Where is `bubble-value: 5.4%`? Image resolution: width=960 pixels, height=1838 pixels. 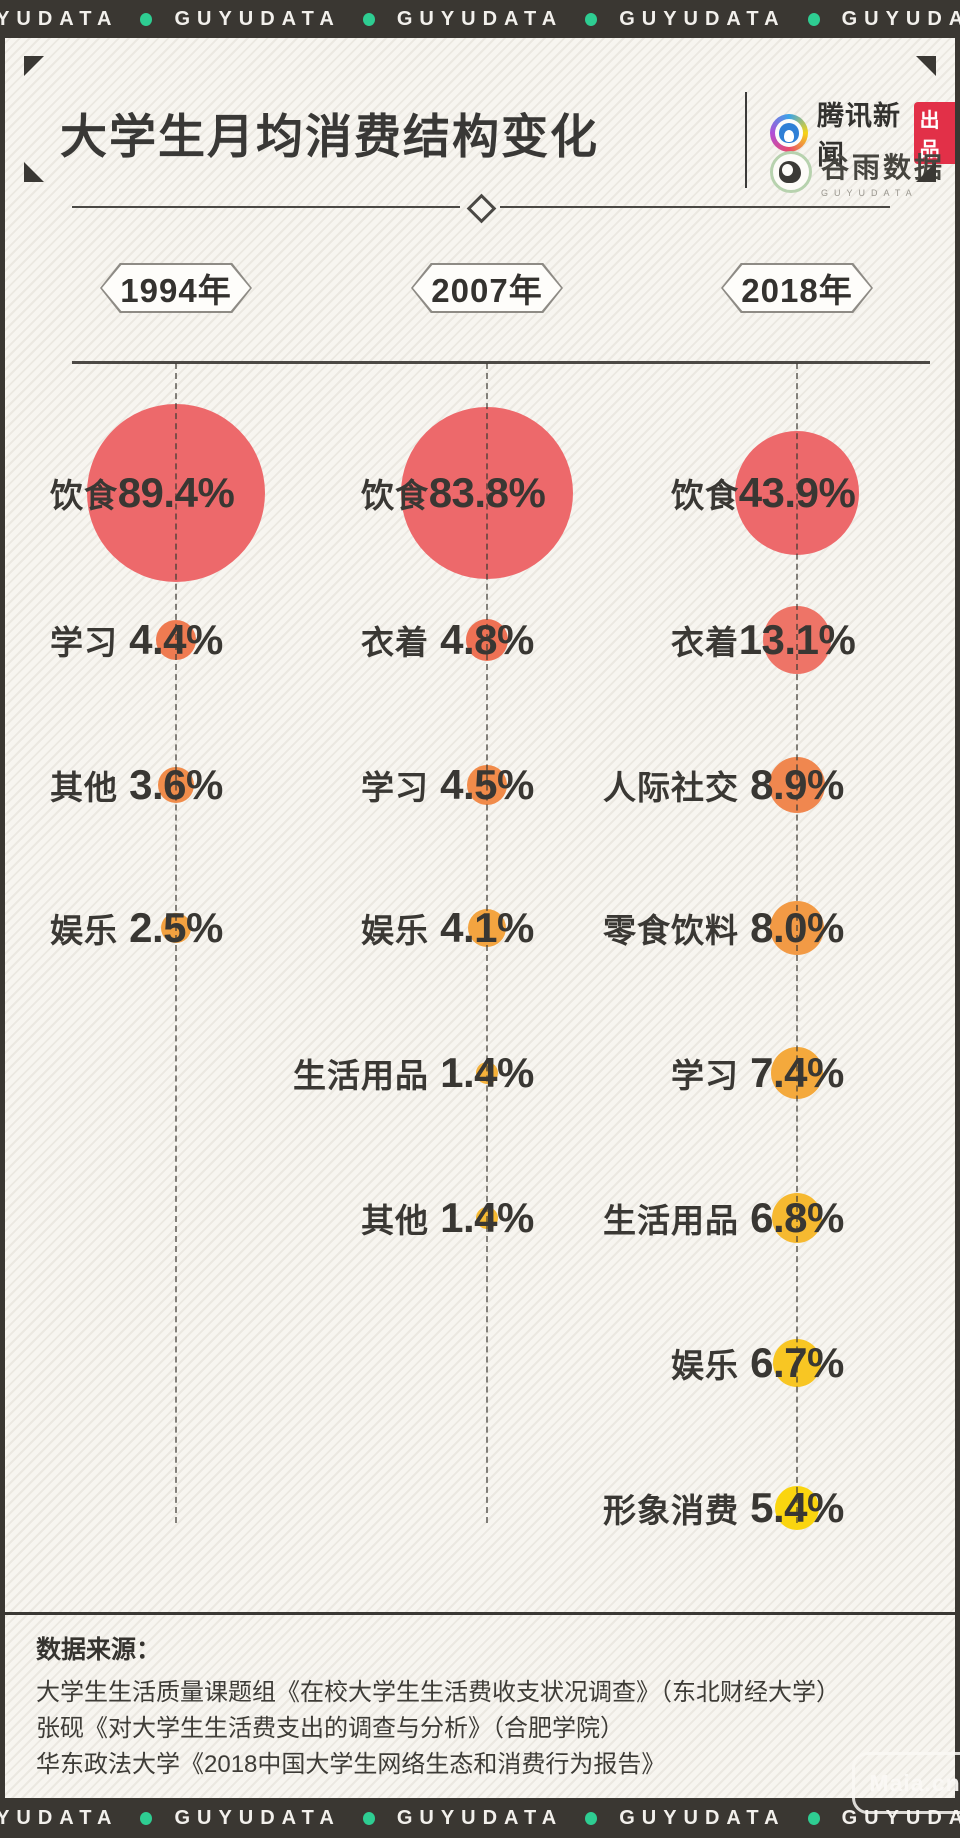
bubble-value: 5.4% is located at coordinates (797, 1507).